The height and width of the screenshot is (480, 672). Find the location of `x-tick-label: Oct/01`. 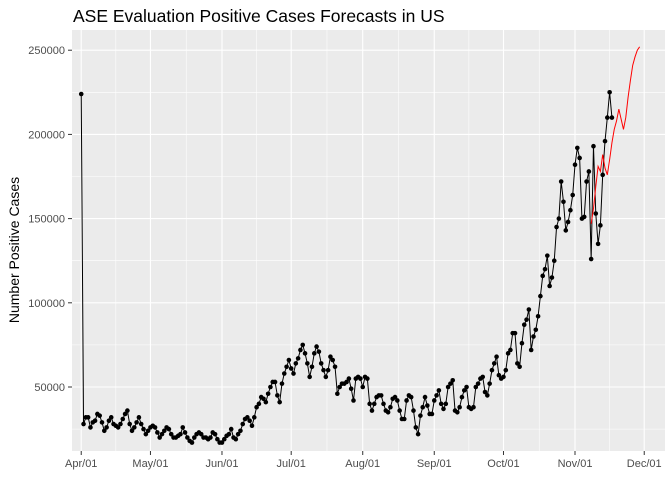

x-tick-label: Oct/01 is located at coordinates (503, 464).